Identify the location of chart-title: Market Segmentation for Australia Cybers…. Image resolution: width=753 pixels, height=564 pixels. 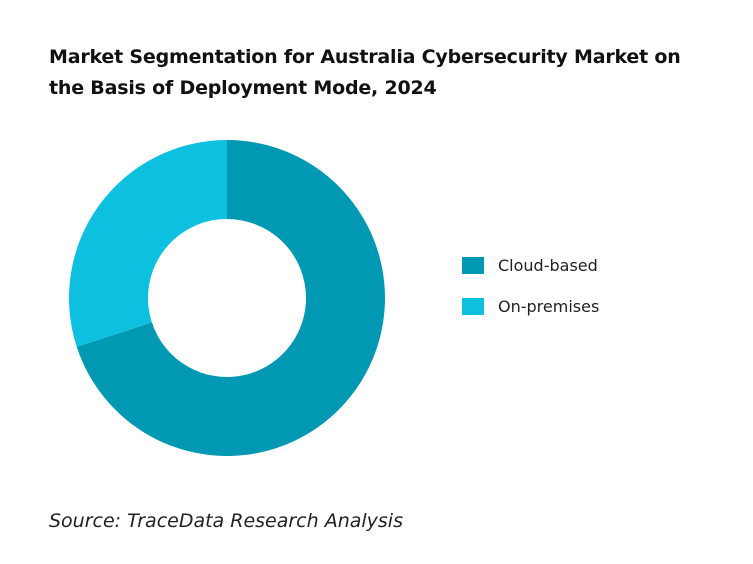
(365, 72).